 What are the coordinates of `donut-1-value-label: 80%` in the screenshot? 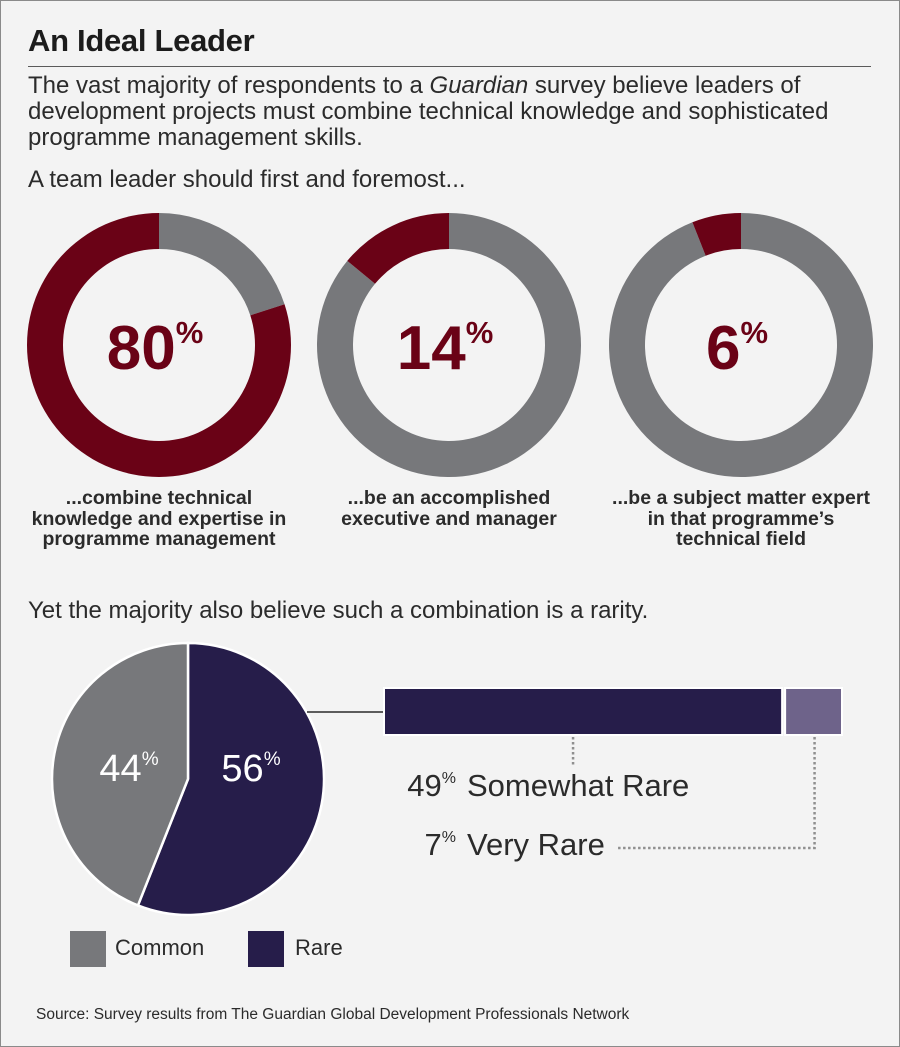 It's located at (155, 348).